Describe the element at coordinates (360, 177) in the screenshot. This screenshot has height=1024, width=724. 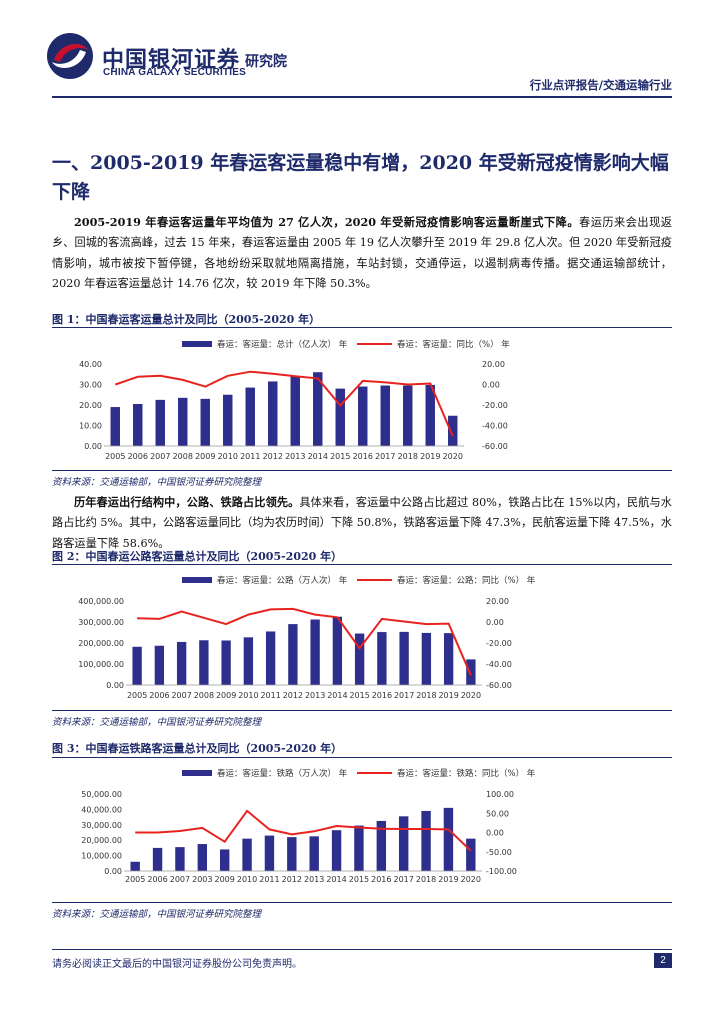
I see `section-title: 一、2005-2019 年春运客运量稳中有增，2020 年受新冠疫情影响大幅下降` at that location.